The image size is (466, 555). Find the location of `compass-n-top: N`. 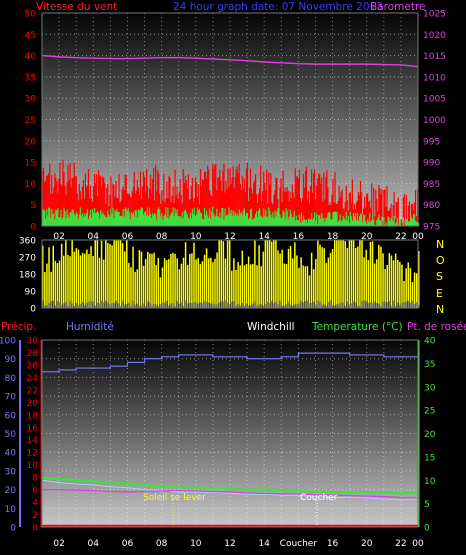

compass-n-top: N is located at coordinates (440, 244).